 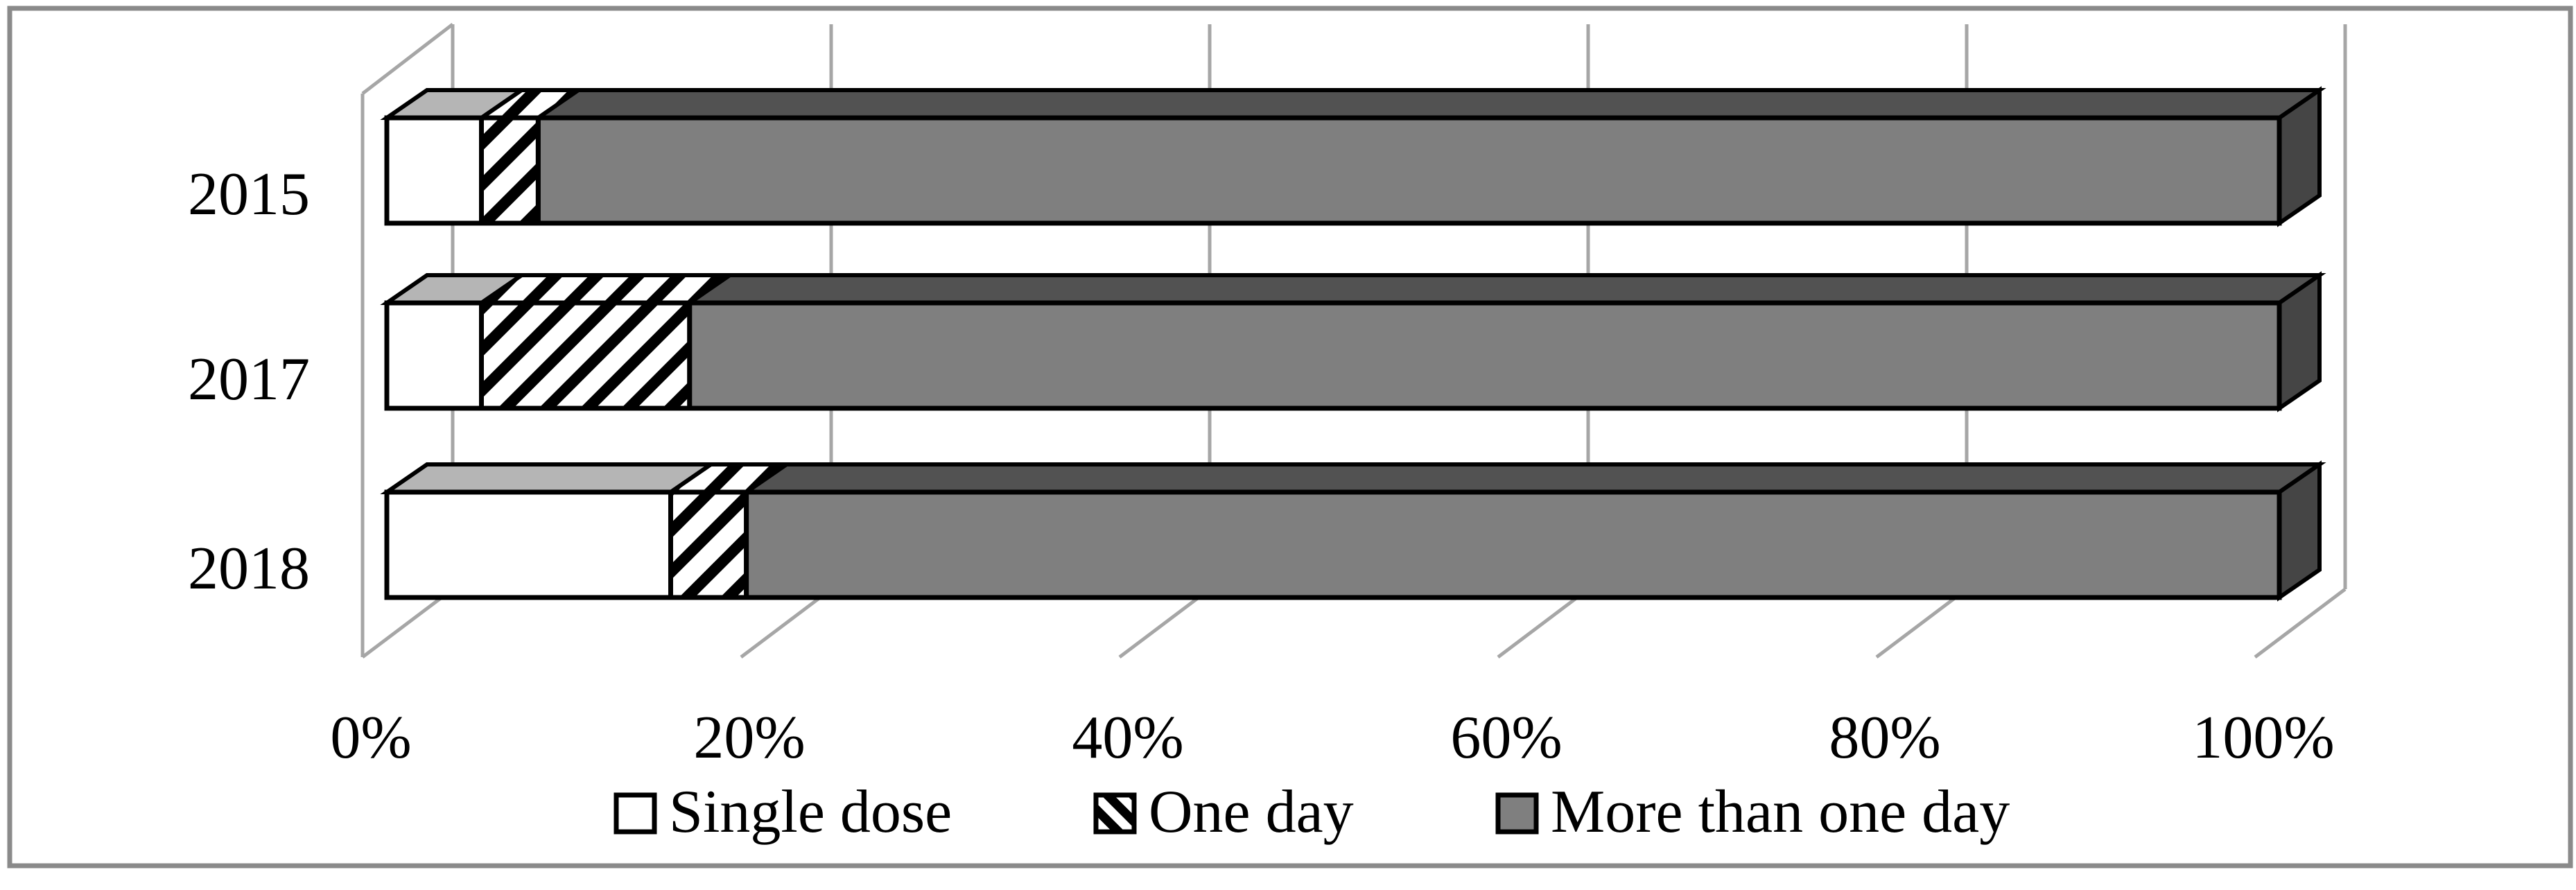 I want to click on bar-2018-segment-single-dose, so click(x=528, y=544).